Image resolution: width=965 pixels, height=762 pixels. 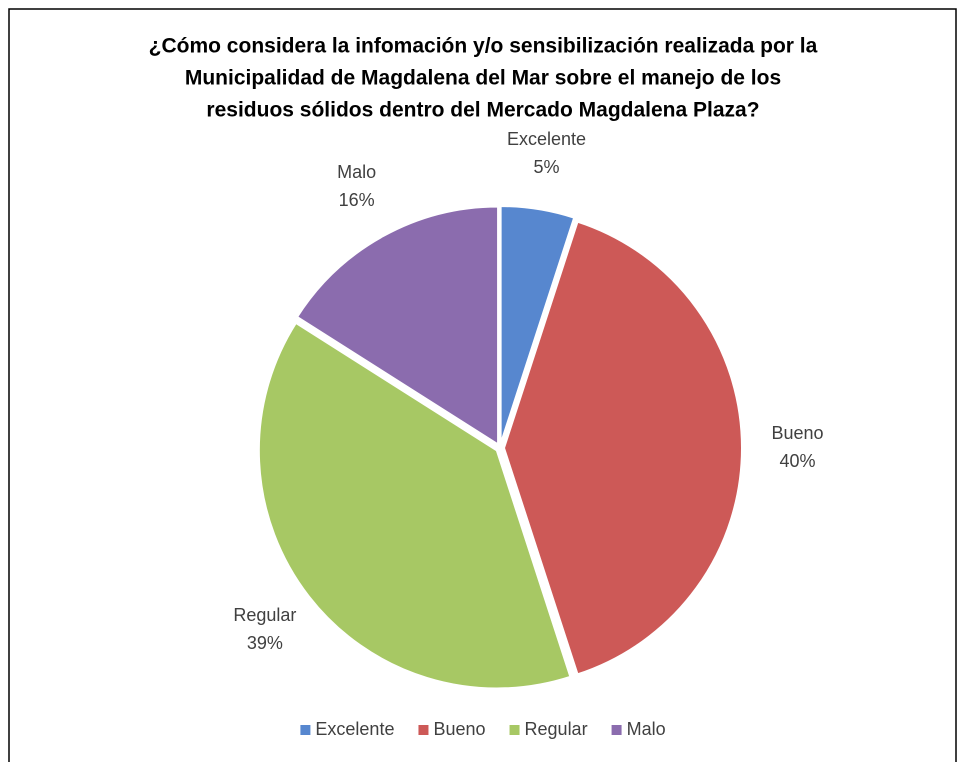 What do you see at coordinates (459, 729) in the screenshot?
I see `legend-label: Bueno` at bounding box center [459, 729].